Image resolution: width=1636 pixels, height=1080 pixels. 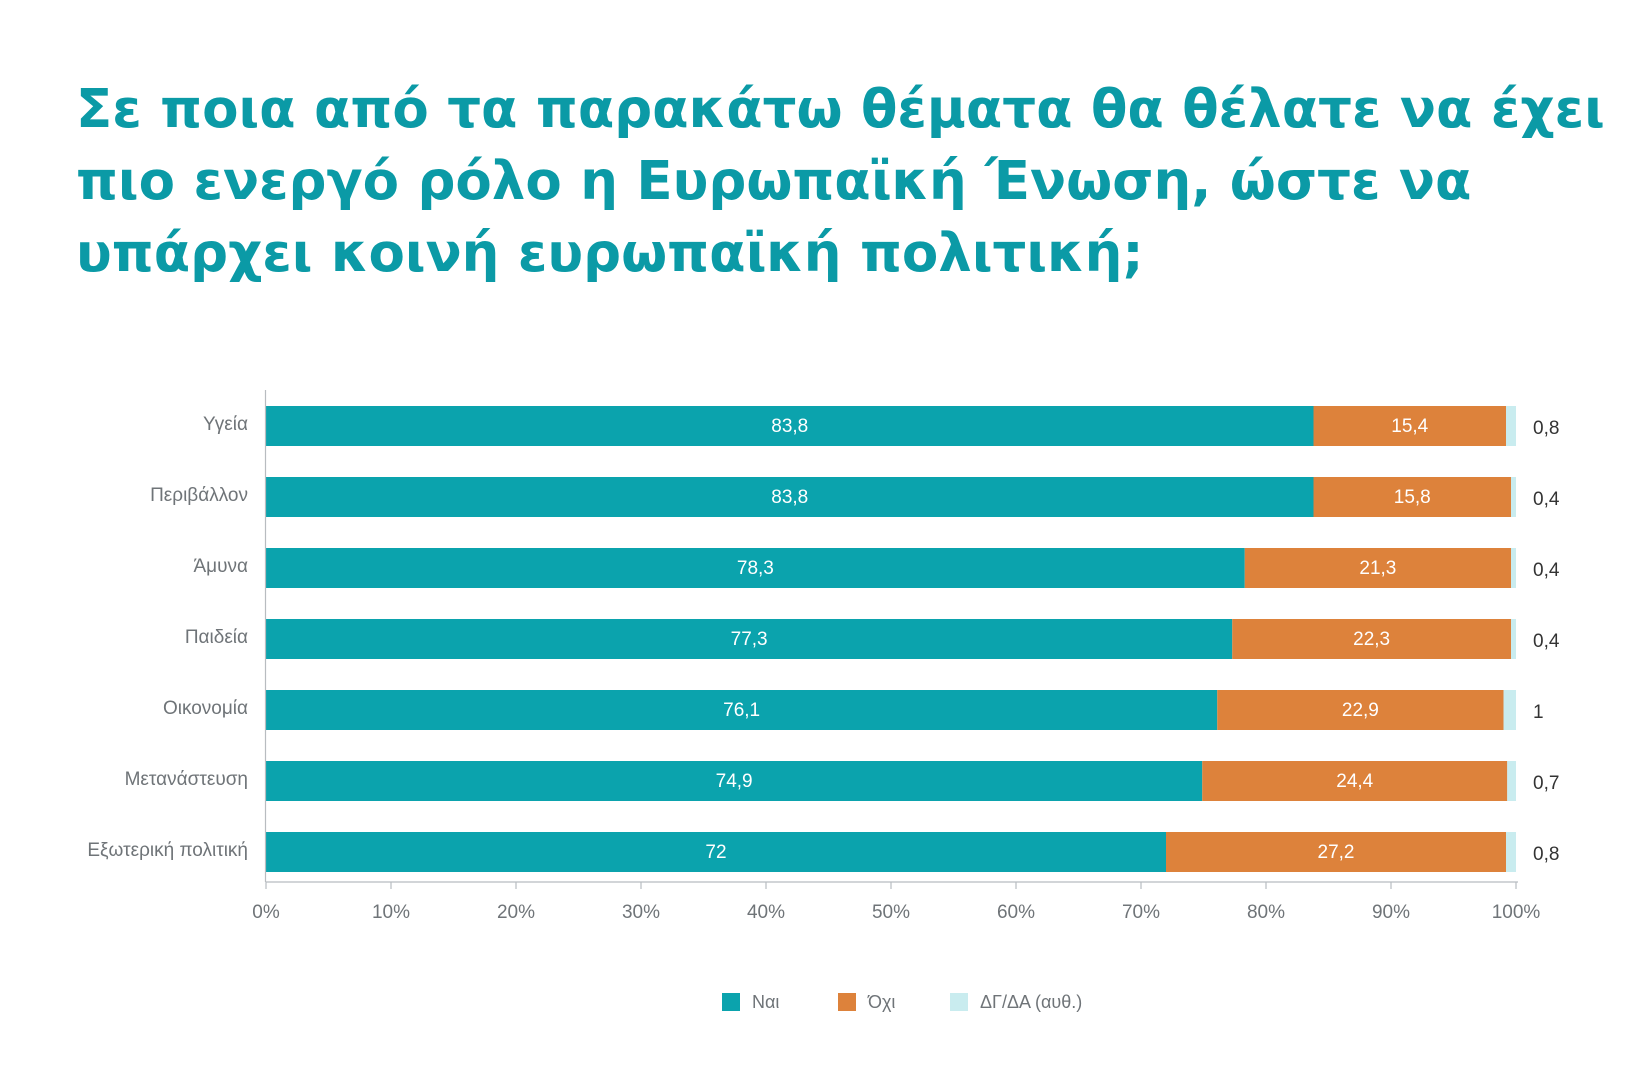 What do you see at coordinates (610, 253) in the screenshot?
I see `title-line-3: υπάρχει κοινή ευρωπαϊκή πολιτική;` at bounding box center [610, 253].